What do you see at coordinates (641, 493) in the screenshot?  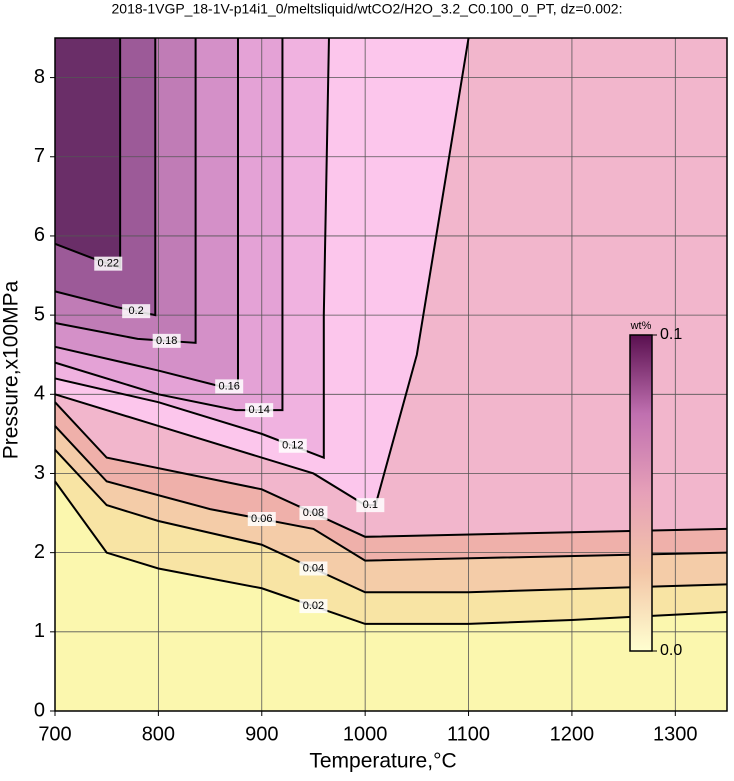 I see `colorbar` at bounding box center [641, 493].